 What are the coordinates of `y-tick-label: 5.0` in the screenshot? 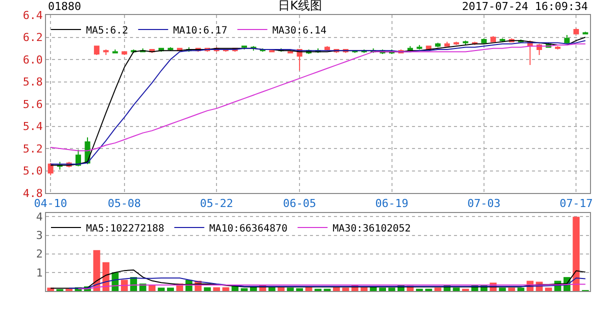 It's located at (32, 171).